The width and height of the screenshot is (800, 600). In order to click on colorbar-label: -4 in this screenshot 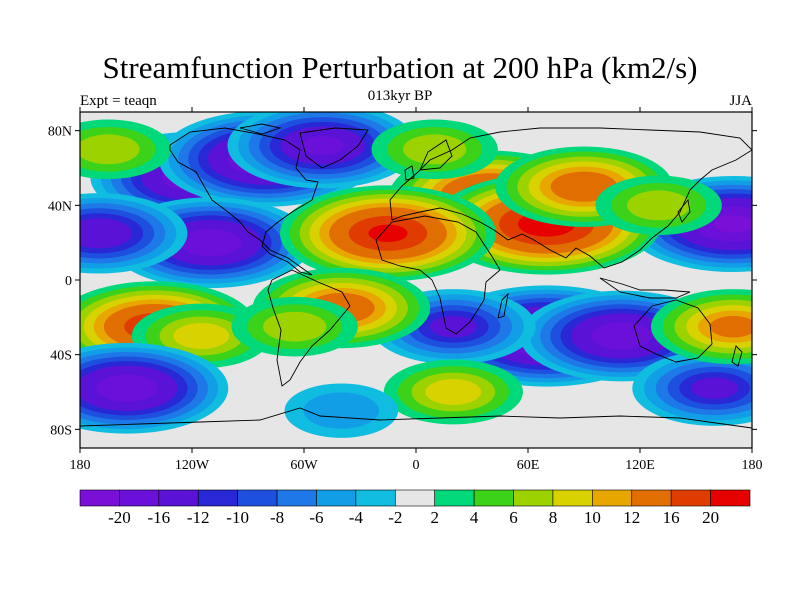, I will do `click(356, 517)`.